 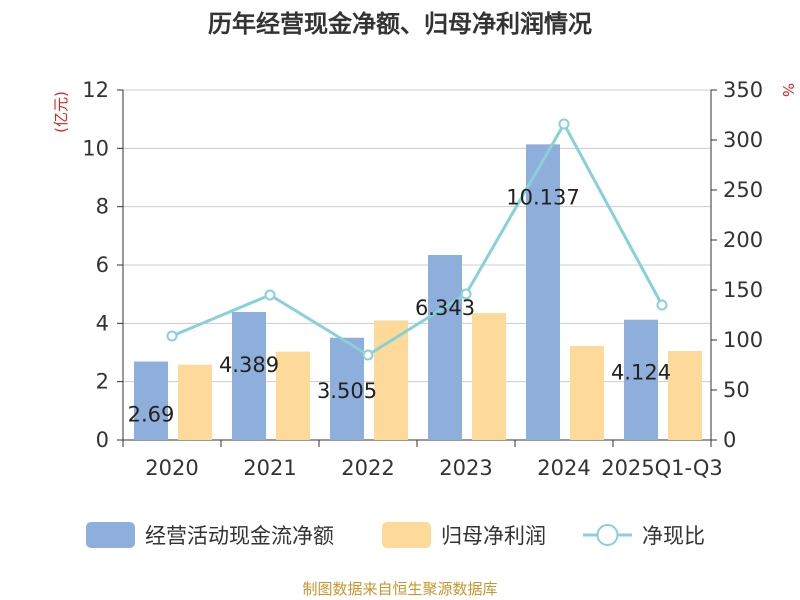 What do you see at coordinates (743, 240) in the screenshot?
I see `right-tick-label: 200` at bounding box center [743, 240].